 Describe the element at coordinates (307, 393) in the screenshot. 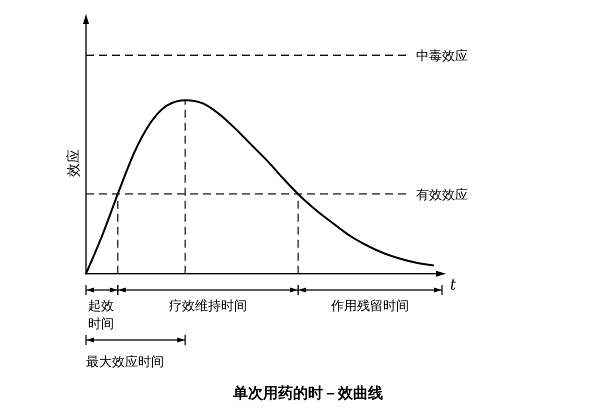

I see `text: 单次用药的时－效曲线` at that location.